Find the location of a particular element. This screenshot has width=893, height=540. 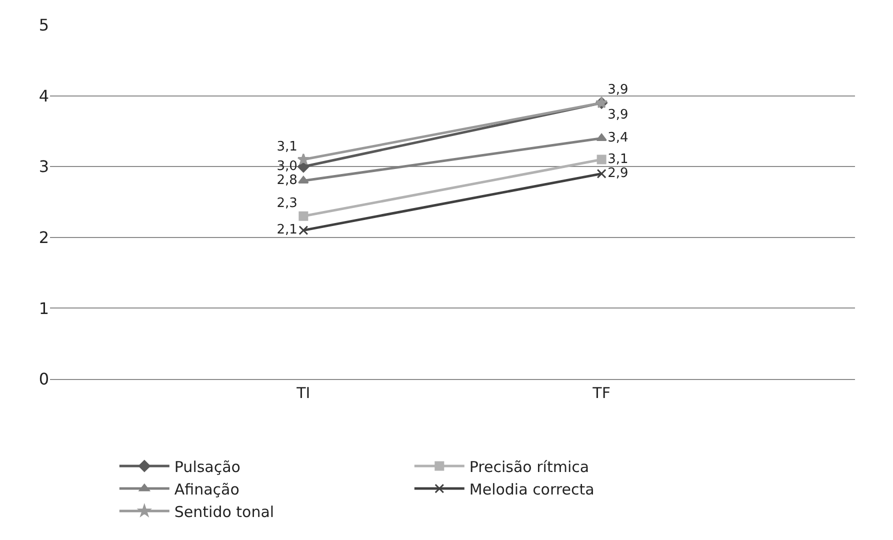

y-tick-label: 0 is located at coordinates (43, 379).